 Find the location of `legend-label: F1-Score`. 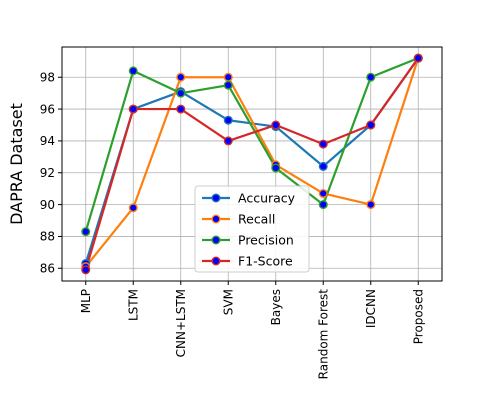

legend-label: F1-Score is located at coordinates (265, 261).